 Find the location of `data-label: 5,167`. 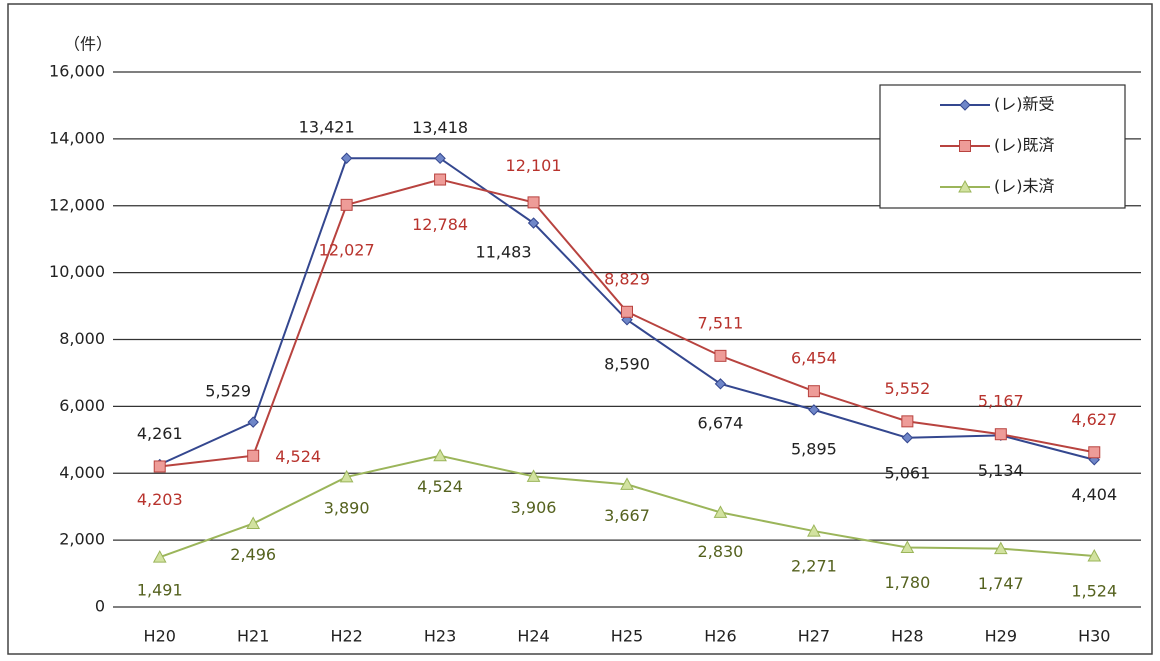

data-label: 5,167 is located at coordinates (1001, 401).